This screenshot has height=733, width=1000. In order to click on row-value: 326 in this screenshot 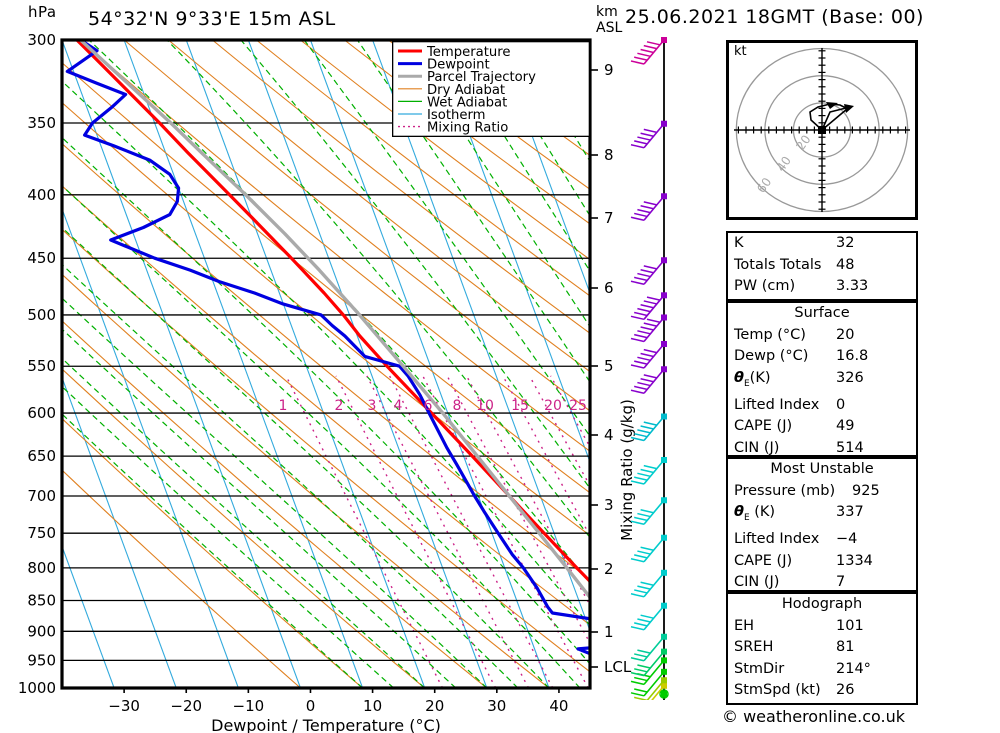, I will do `click(850, 377)`.